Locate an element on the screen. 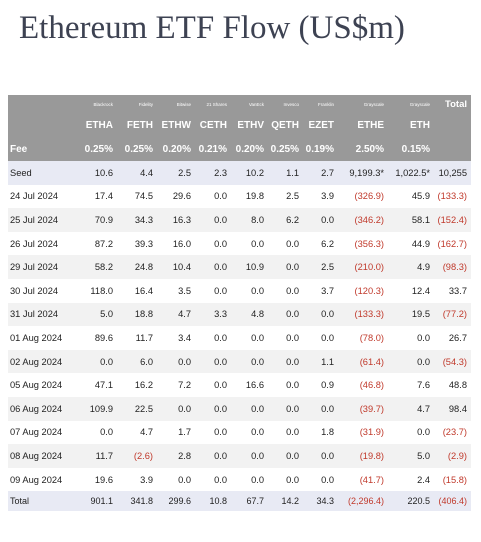 This screenshot has width=481, height=542. issuer-header: Franklin is located at coordinates (320, 104).